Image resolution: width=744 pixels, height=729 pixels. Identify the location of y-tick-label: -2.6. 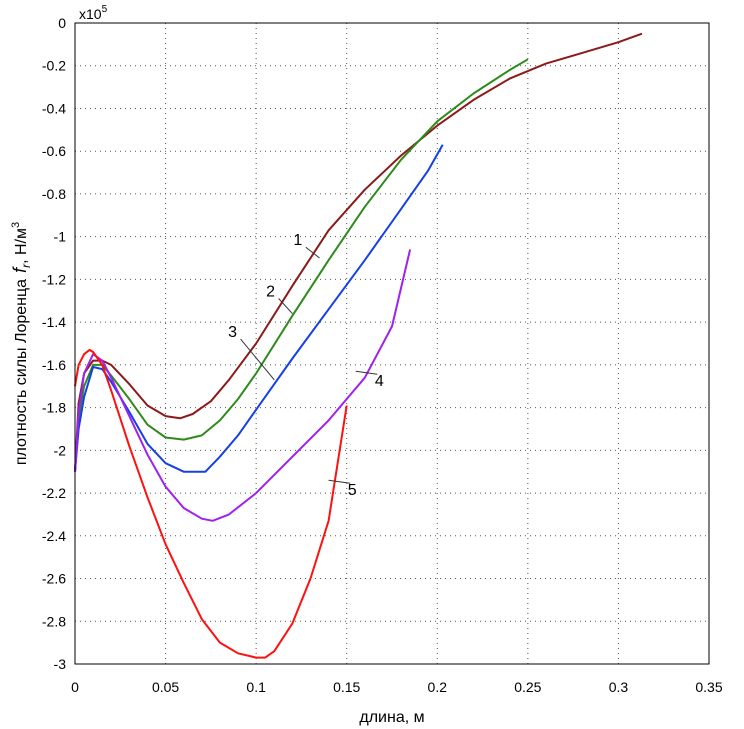
(54, 579).